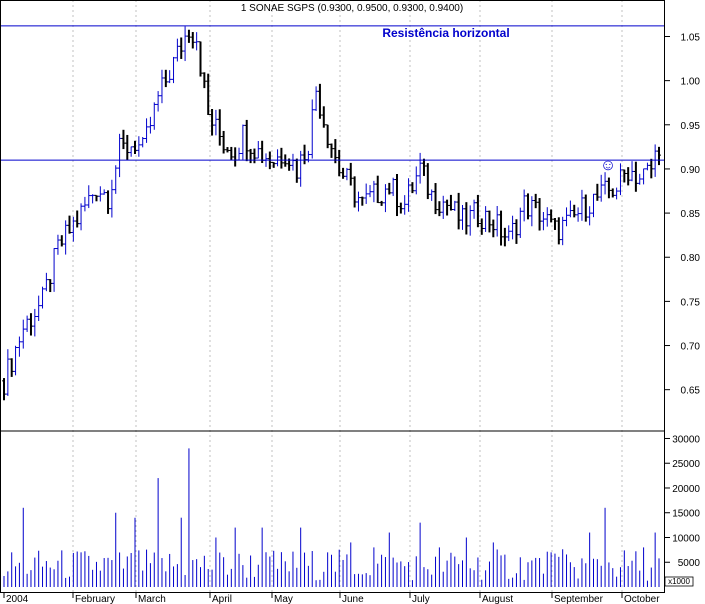 The width and height of the screenshot is (705, 604). Describe the element at coordinates (689, 563) in the screenshot. I see `volume-tick-label: 5000` at that location.